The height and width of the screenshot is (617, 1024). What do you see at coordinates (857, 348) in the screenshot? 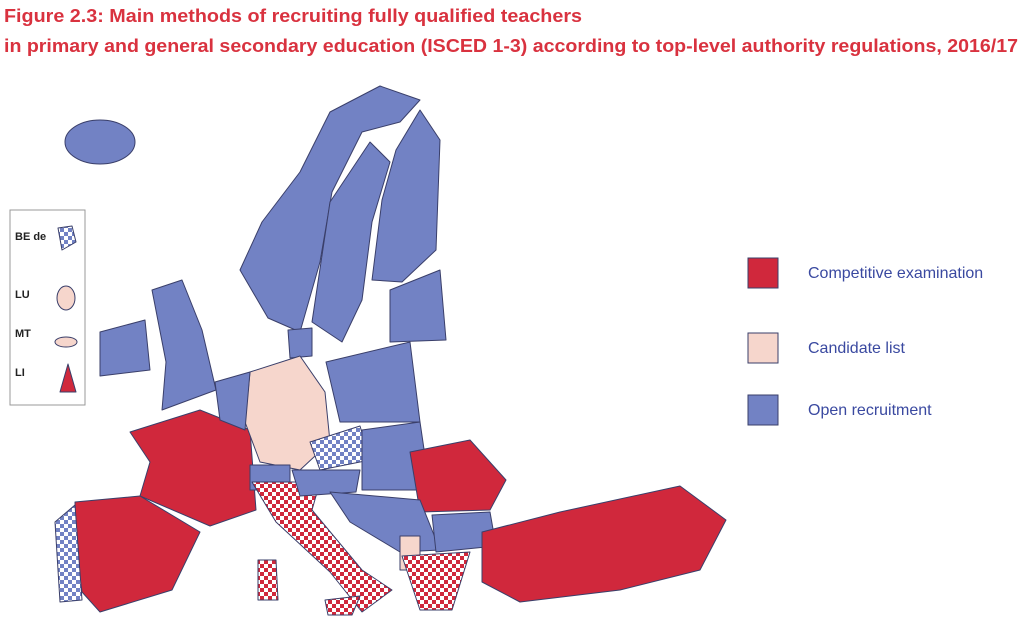
I see `legend-label: Candidate list` at bounding box center [857, 348].